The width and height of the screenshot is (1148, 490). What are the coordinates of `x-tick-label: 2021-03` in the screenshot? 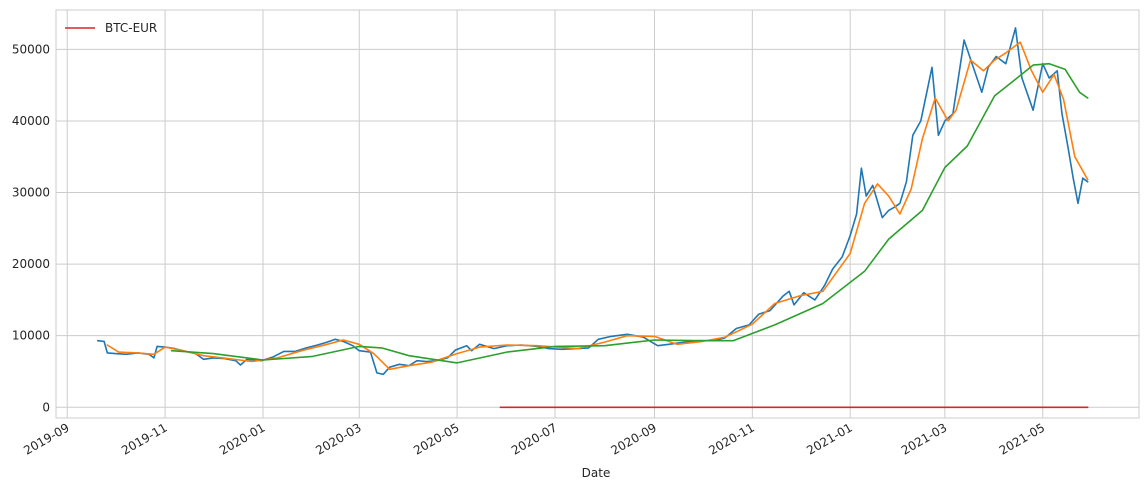 It's located at (924, 438).